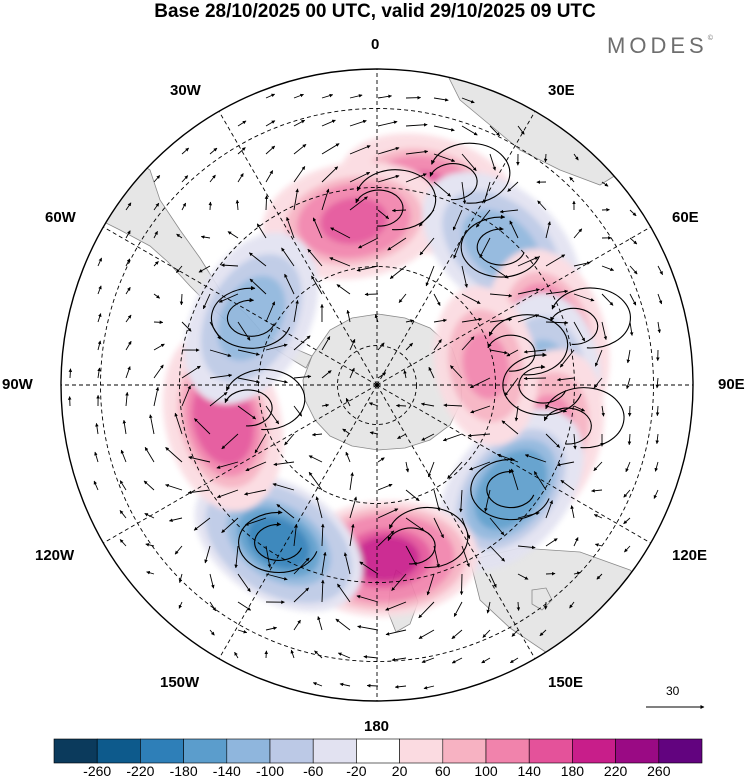 The width and height of the screenshot is (750, 783). Describe the element at coordinates (313, 771) in the screenshot. I see `colorbar-tick-label: -60` at that location.